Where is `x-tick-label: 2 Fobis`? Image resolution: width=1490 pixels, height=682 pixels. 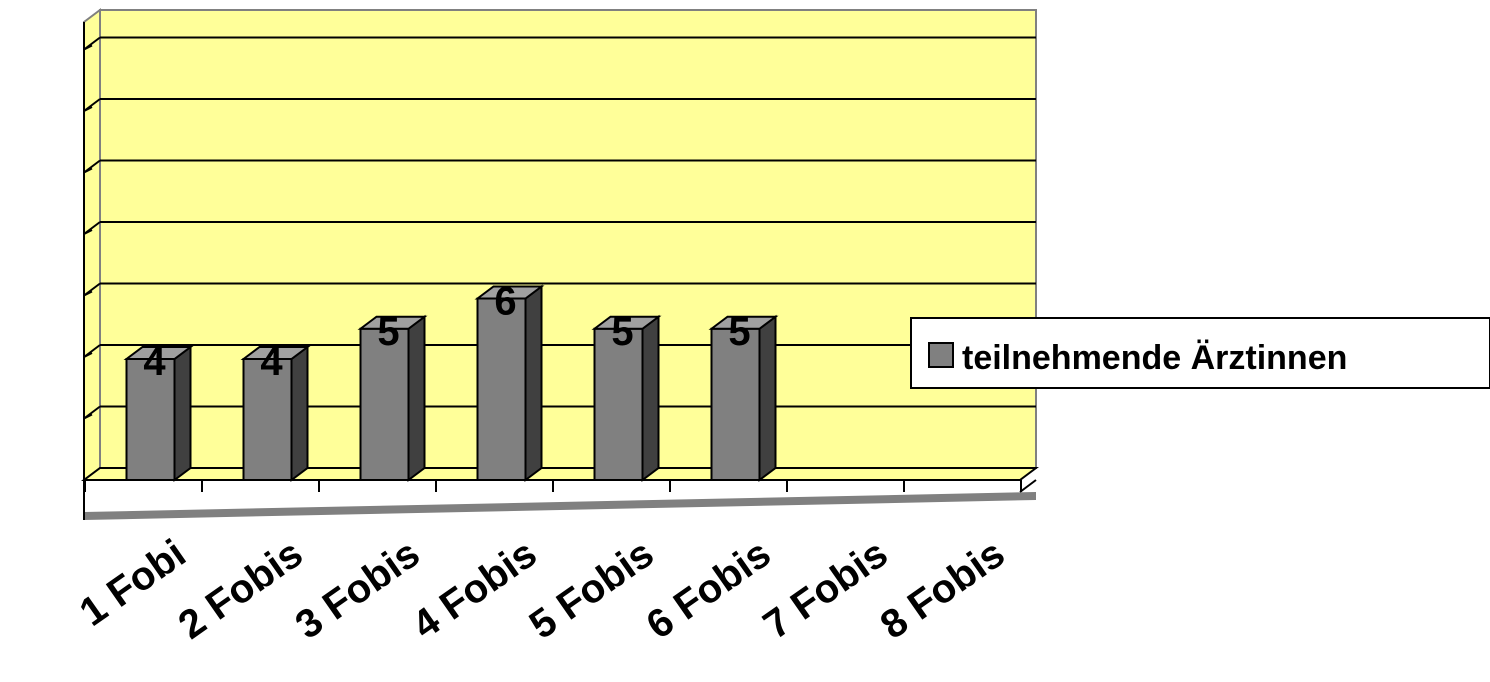 x-tick-label: 2 Fobis is located at coordinates (241, 589).